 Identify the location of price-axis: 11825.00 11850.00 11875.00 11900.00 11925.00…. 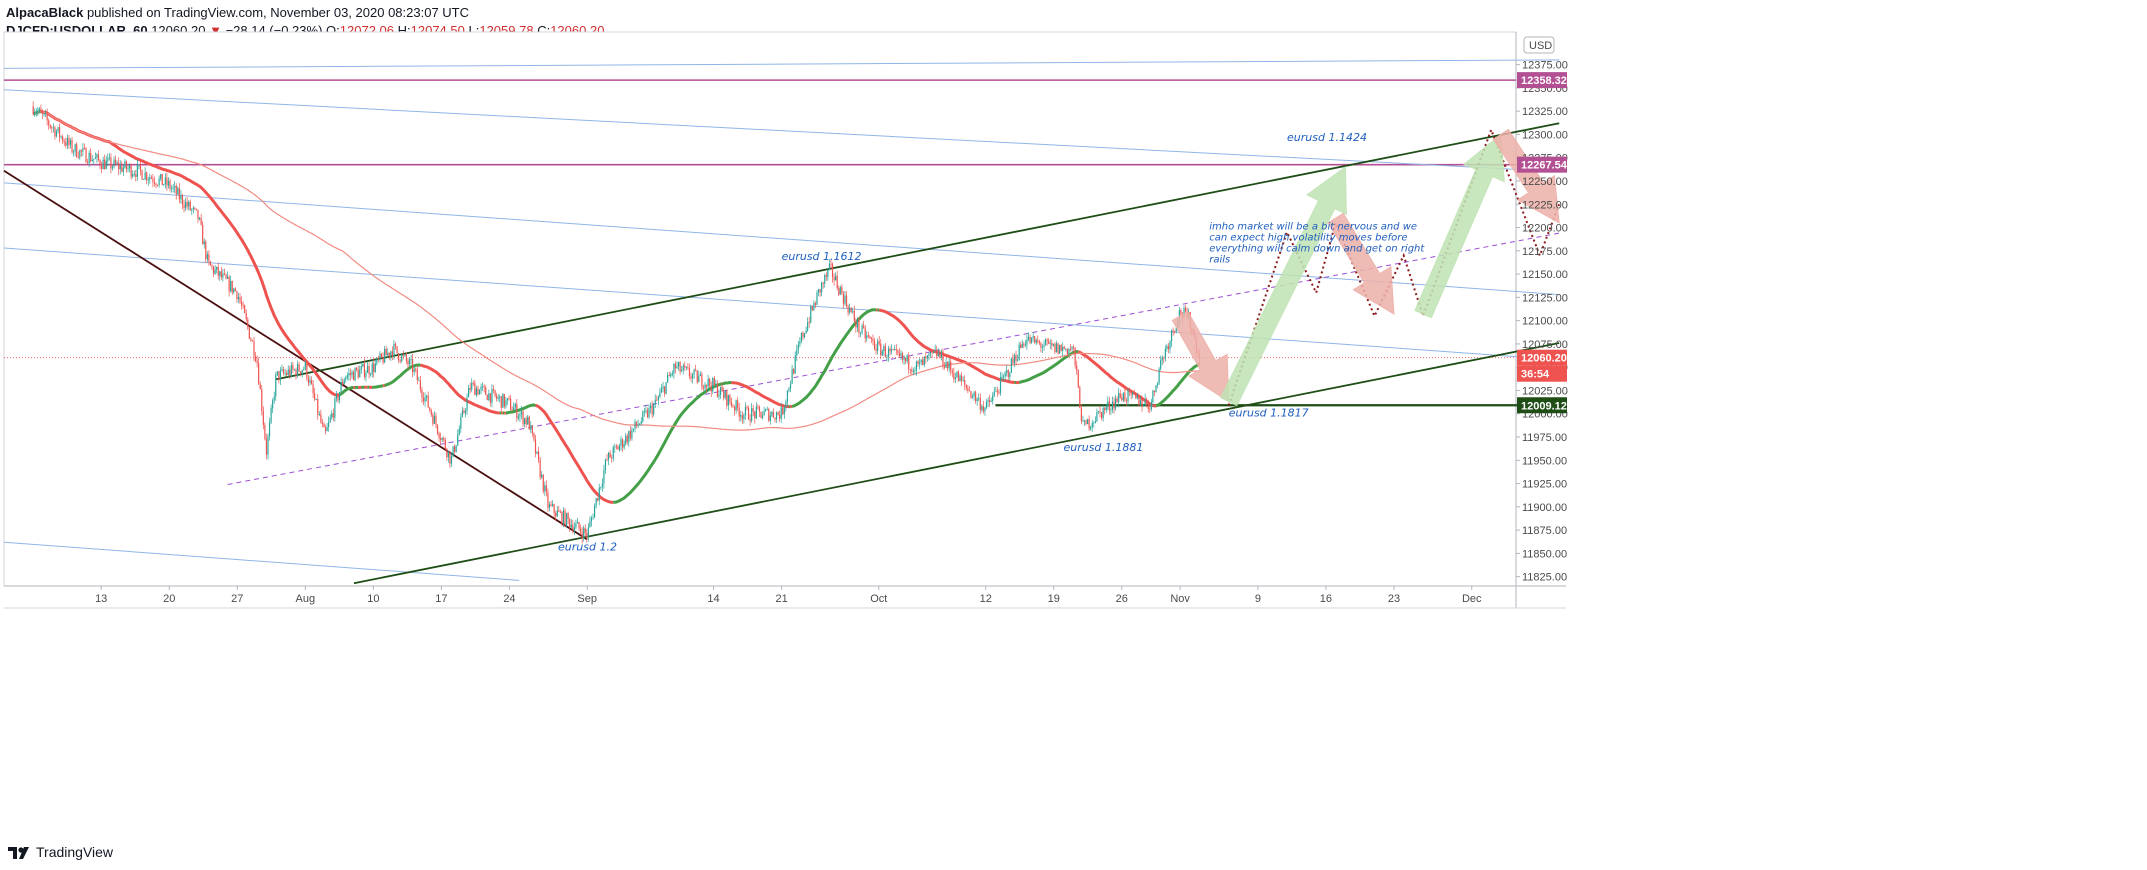
(1542, 310).